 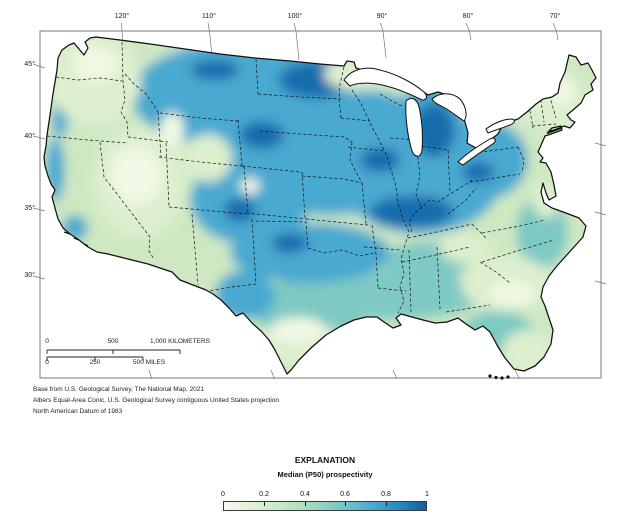 I want to click on attribution-line-3: North American Datum of 1983, so click(x=78, y=411).